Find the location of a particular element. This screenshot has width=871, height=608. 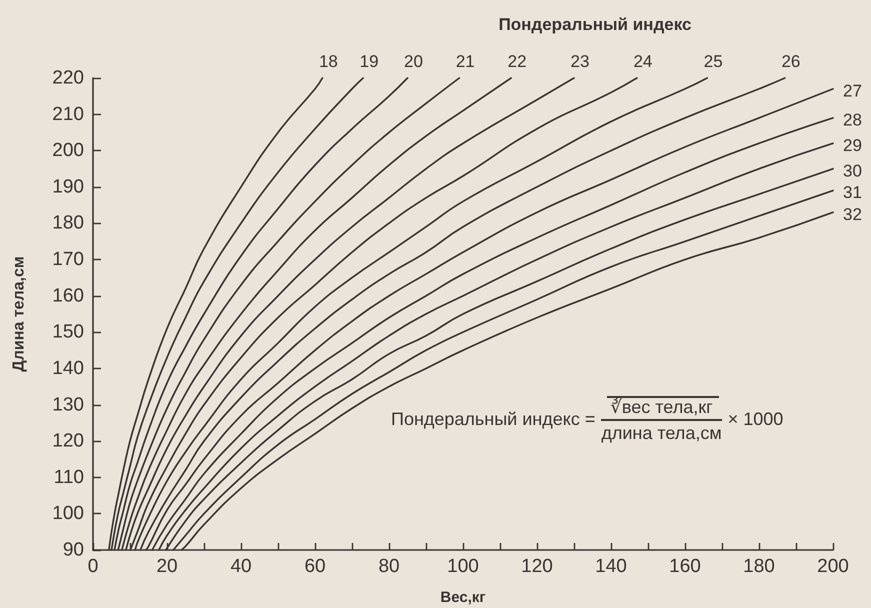

y-tick-label: 100 is located at coordinates (68, 513).